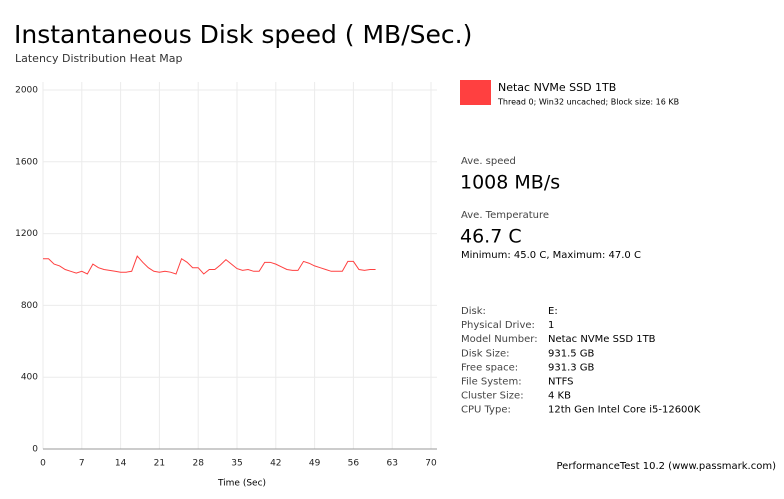 This screenshot has height=499, width=784. Describe the element at coordinates (241, 484) in the screenshot. I see `x-axis-title: Time (Sec)` at that location.